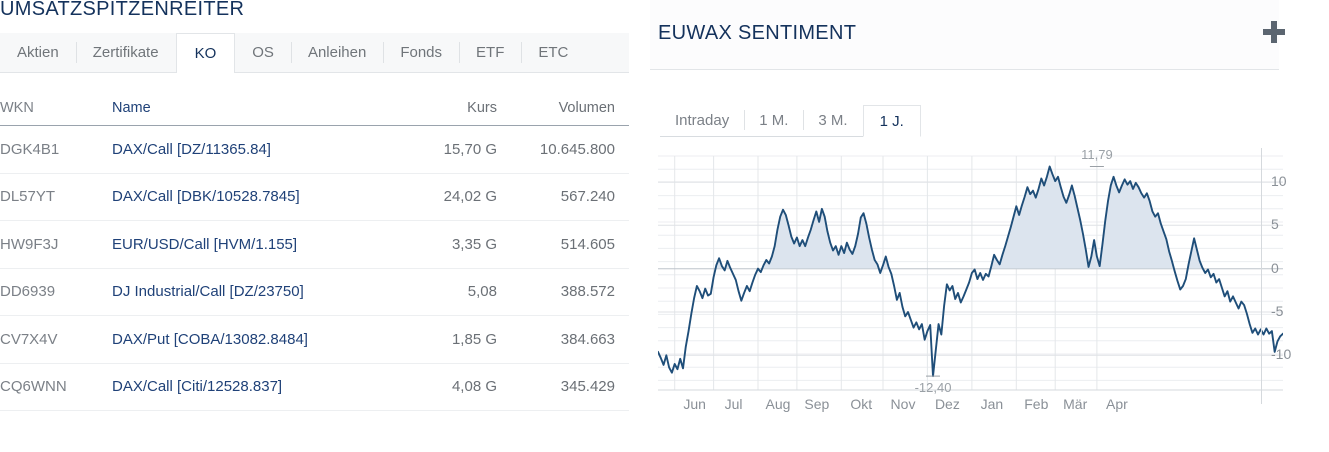 The image size is (1329, 452). What do you see at coordinates (1274, 32) in the screenshot?
I see `plus-icon` at bounding box center [1274, 32].